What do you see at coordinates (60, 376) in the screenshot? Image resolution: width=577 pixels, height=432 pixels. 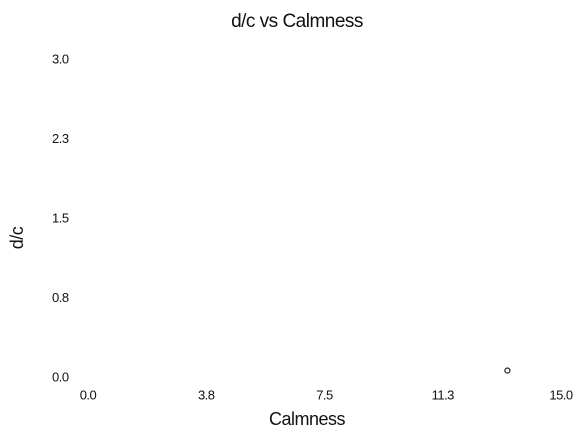 I see `y-tick-label: 0.0` at bounding box center [60, 376].